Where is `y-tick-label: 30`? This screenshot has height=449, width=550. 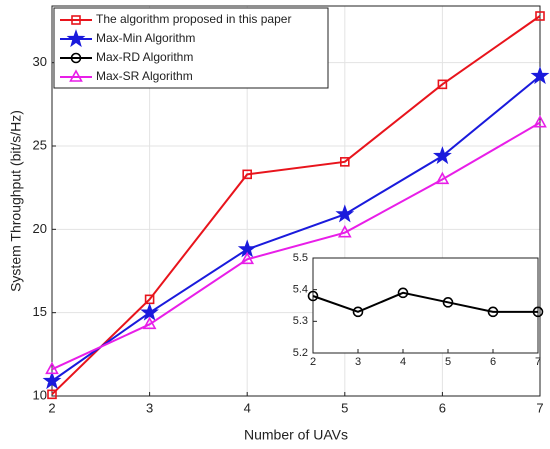 y-tick-label: 30 is located at coordinates (40, 61).